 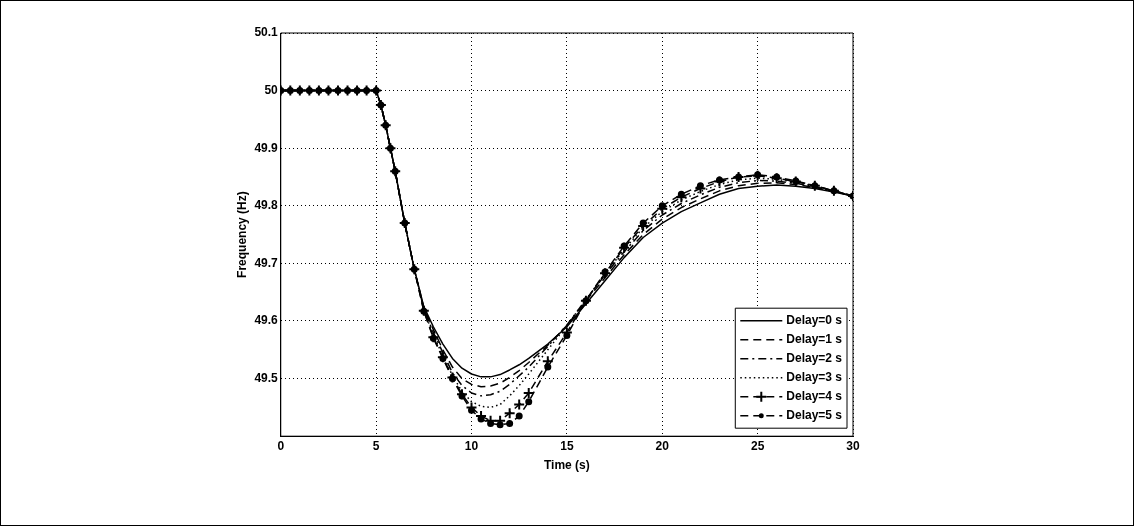 I want to click on x-tick-label: 20, so click(x=662, y=445).